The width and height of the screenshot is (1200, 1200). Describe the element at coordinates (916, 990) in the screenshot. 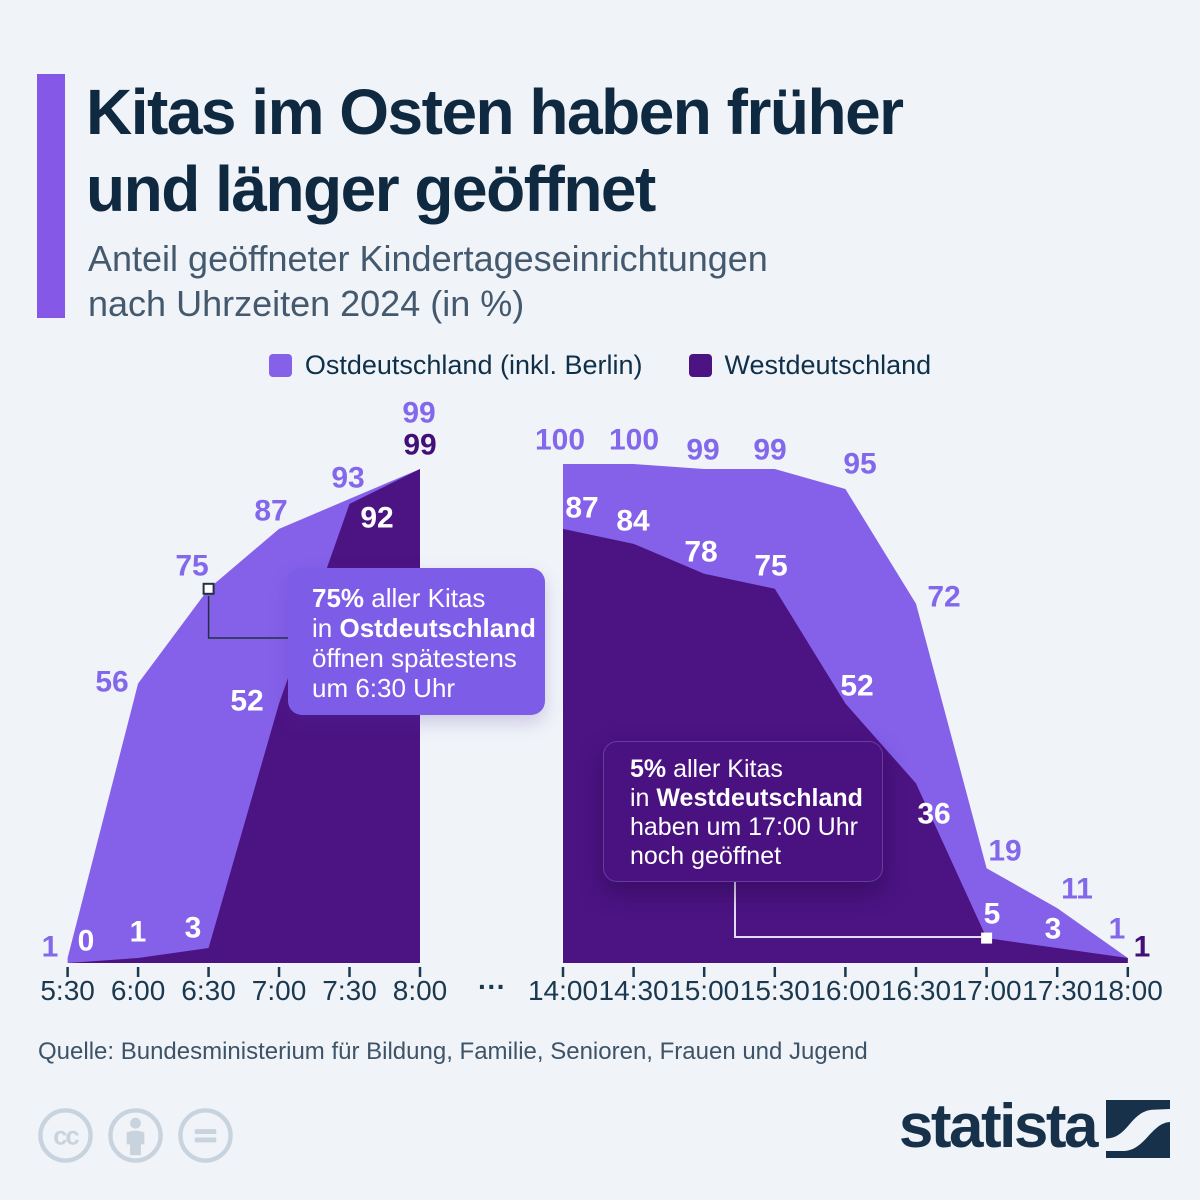

I see `axis-label: 16:30` at that location.